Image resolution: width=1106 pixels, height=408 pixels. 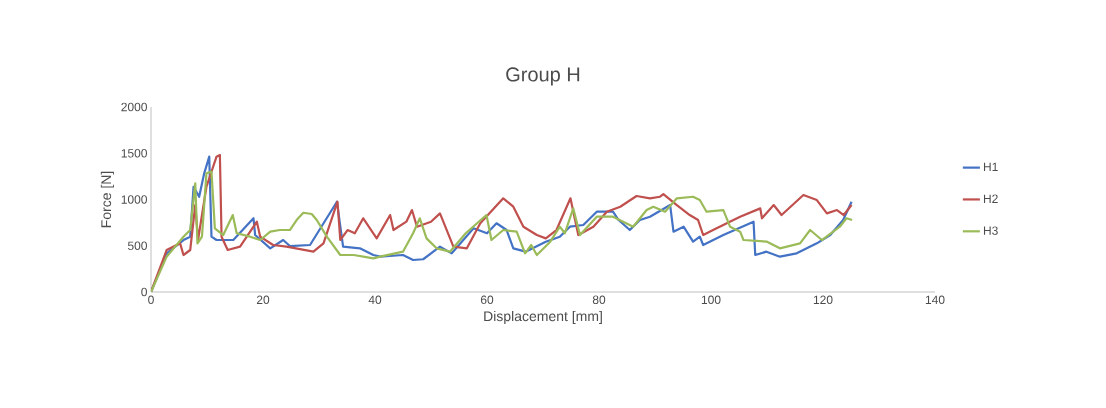 I want to click on legend-label: H1, so click(x=990, y=166).